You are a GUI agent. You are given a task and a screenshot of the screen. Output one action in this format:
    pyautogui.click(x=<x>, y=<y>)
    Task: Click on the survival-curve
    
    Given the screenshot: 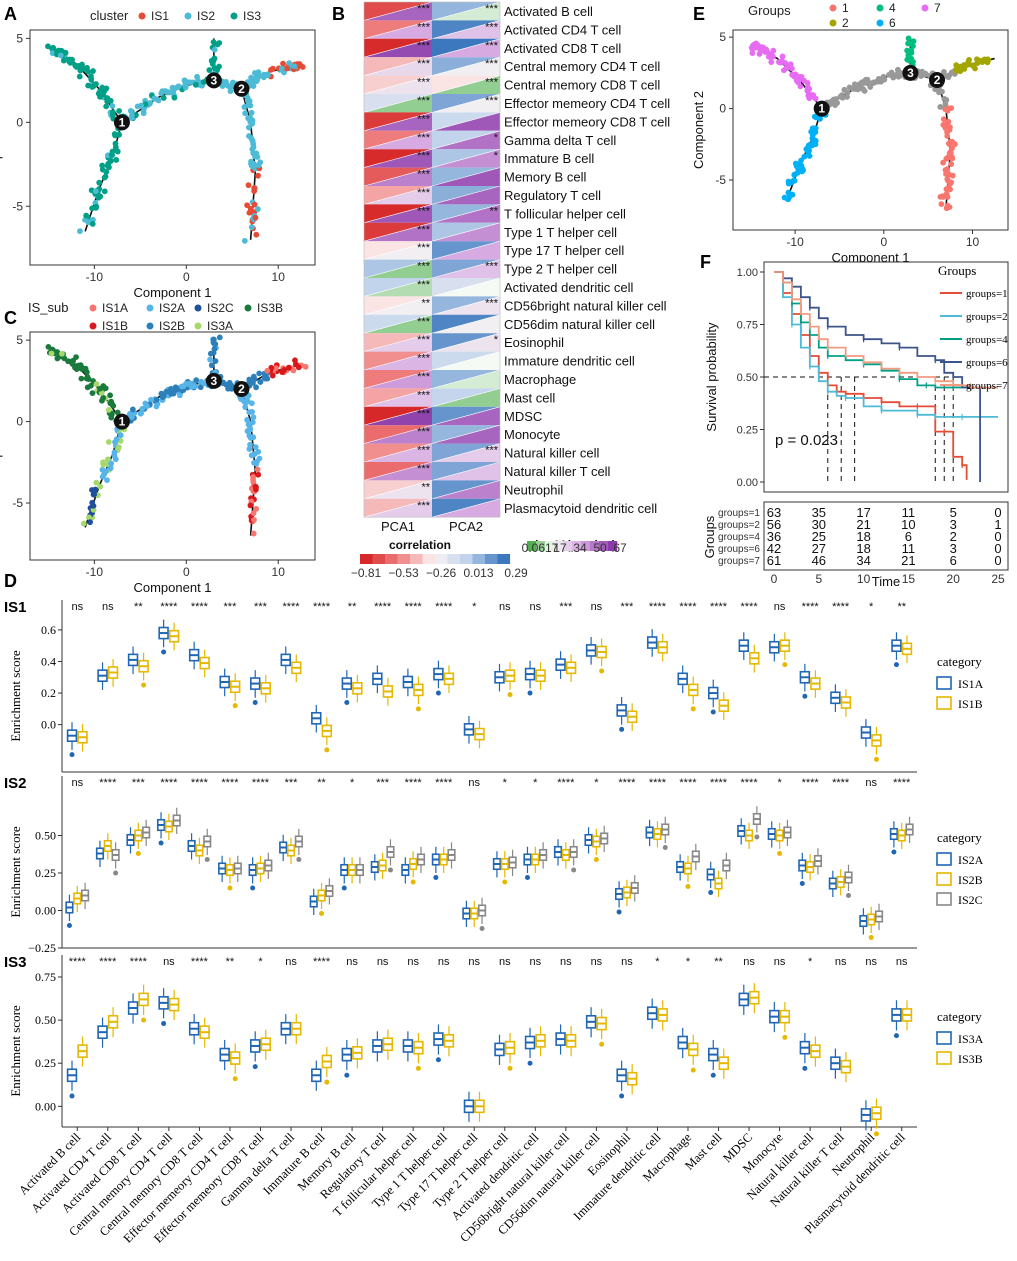 What is the action you would take?
    pyautogui.click(x=886, y=344)
    